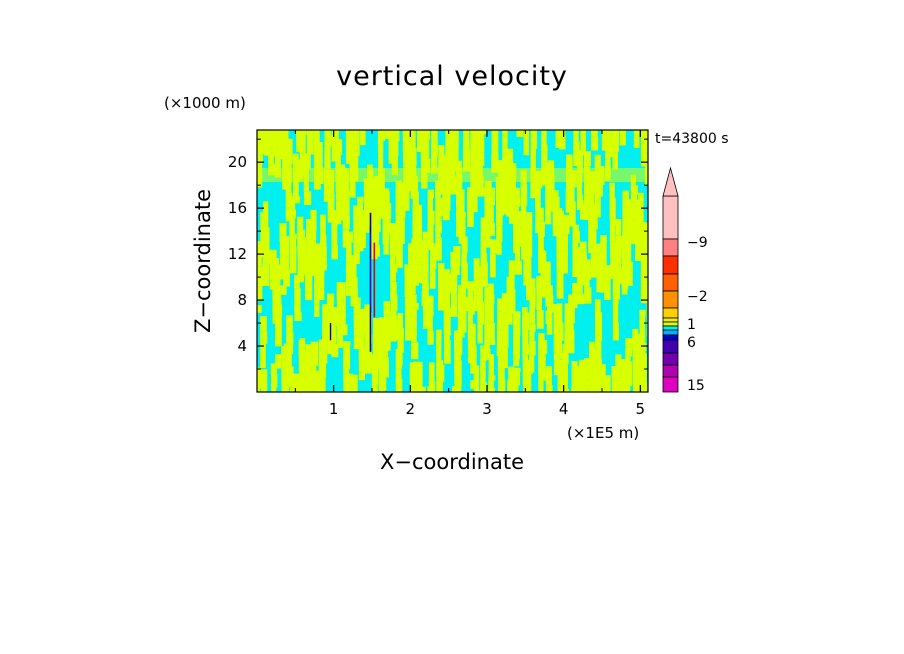  What do you see at coordinates (242, 300) in the screenshot?
I see `y-tick-label: 8` at bounding box center [242, 300].